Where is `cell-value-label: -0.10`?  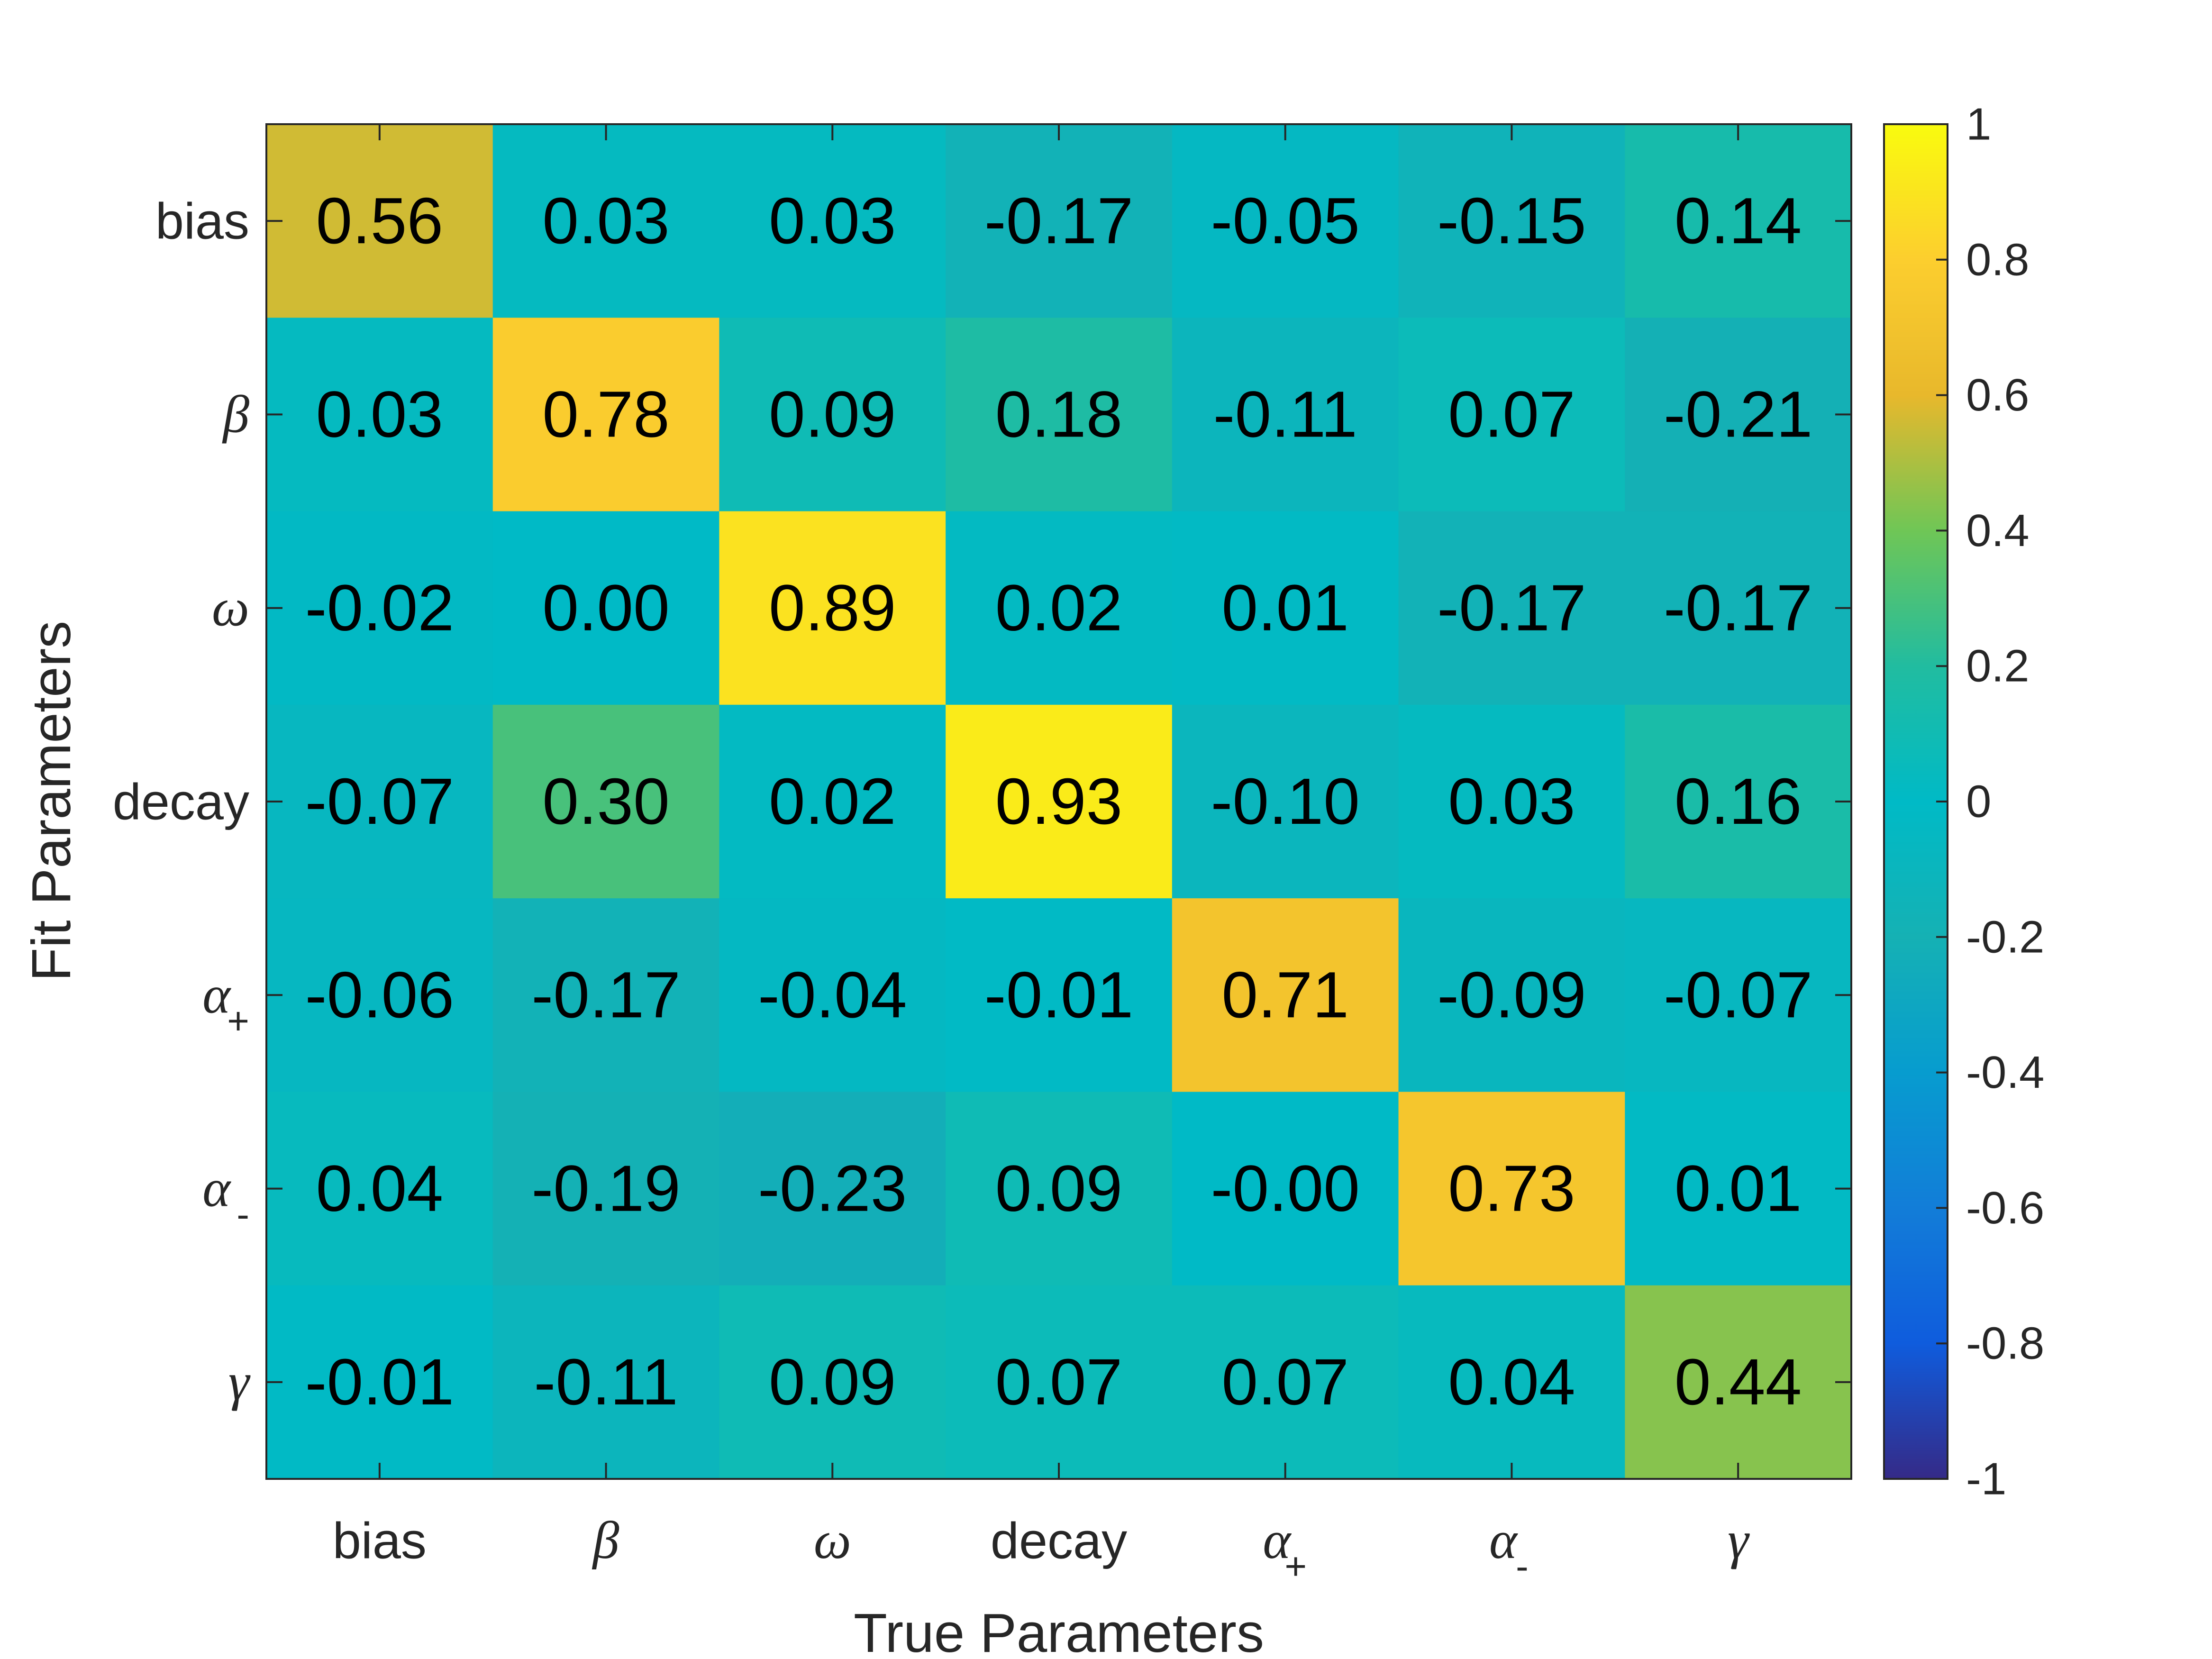
cell-value-label: -0.10 is located at coordinates (1285, 801).